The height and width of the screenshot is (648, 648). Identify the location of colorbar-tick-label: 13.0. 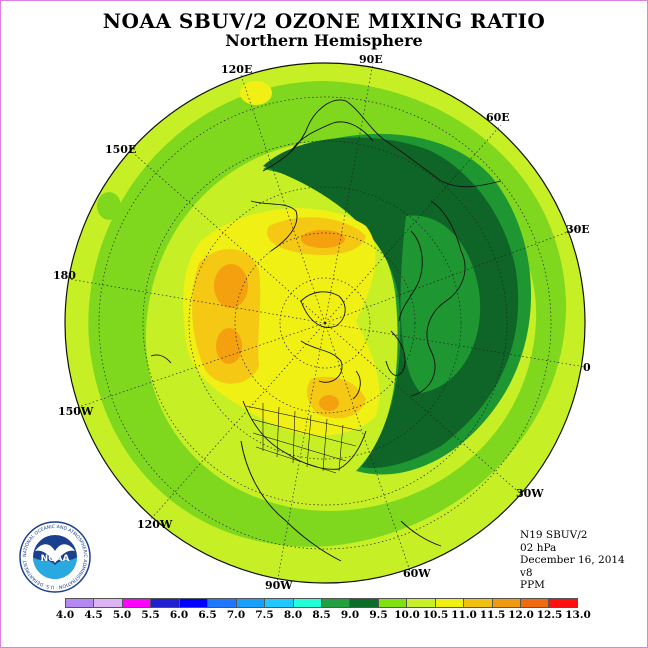
(578, 615).